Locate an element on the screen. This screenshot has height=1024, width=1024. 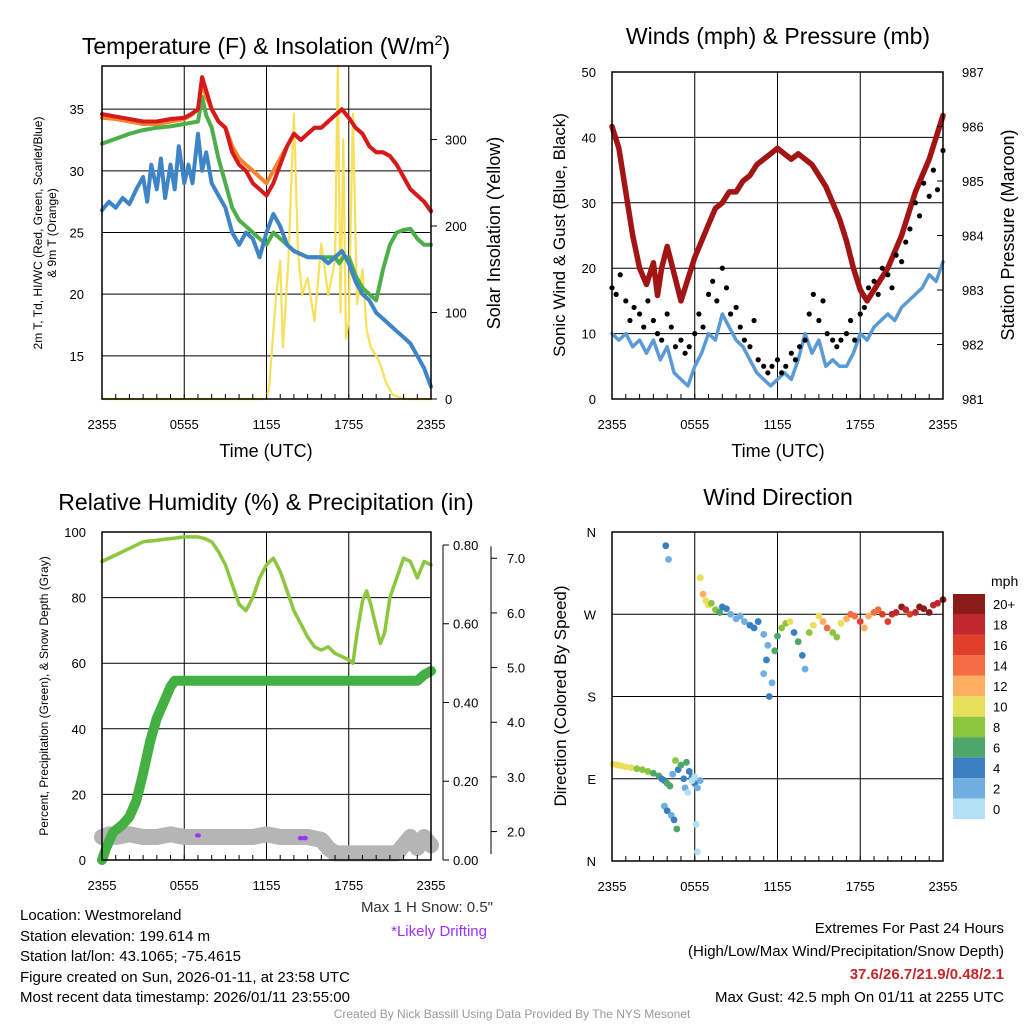
pressure-y-tick-label: 983 is located at coordinates (973, 290).